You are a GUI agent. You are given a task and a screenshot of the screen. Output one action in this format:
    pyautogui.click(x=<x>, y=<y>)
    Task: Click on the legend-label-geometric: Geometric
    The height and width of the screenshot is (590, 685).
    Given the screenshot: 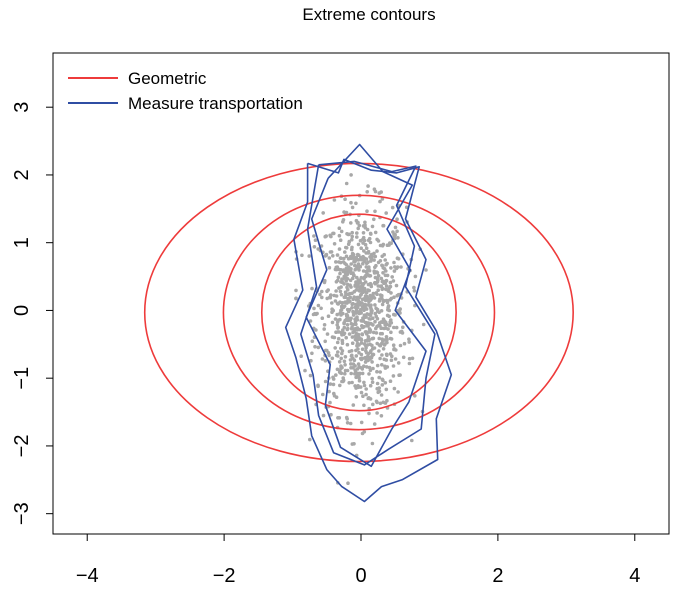 What is the action you would take?
    pyautogui.click(x=167, y=78)
    